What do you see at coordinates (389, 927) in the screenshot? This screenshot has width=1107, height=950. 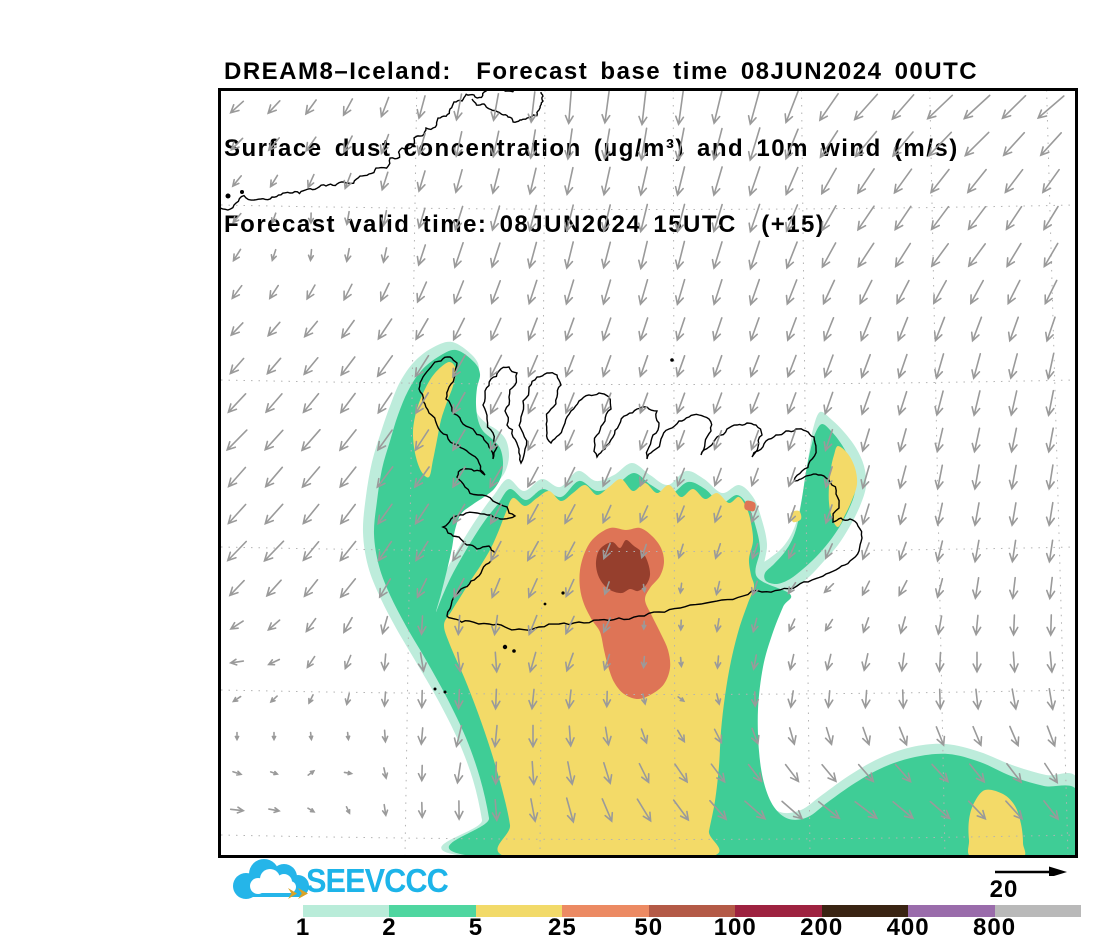 I see `colorbar-label: 2` at bounding box center [389, 927].